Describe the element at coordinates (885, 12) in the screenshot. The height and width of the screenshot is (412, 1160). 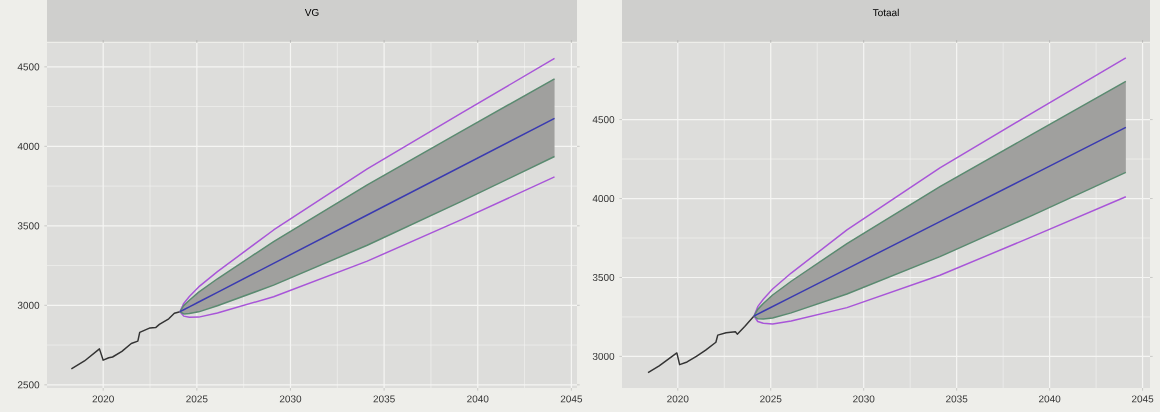
I see `chart-title: Totaal` at that location.